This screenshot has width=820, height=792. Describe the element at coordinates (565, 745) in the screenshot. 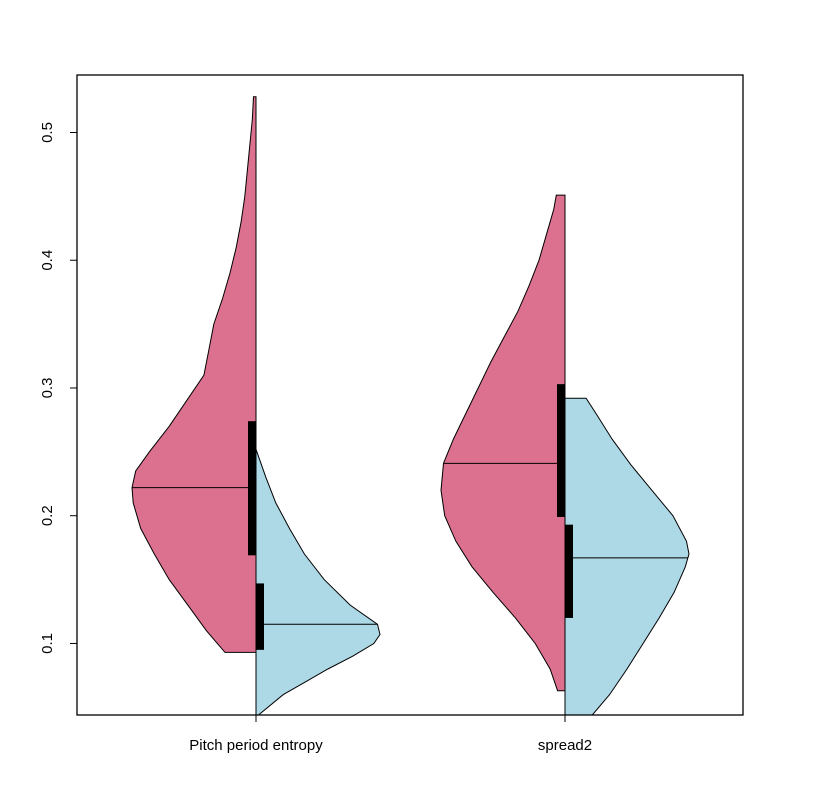

I see `x-tick-label: spread2` at that location.